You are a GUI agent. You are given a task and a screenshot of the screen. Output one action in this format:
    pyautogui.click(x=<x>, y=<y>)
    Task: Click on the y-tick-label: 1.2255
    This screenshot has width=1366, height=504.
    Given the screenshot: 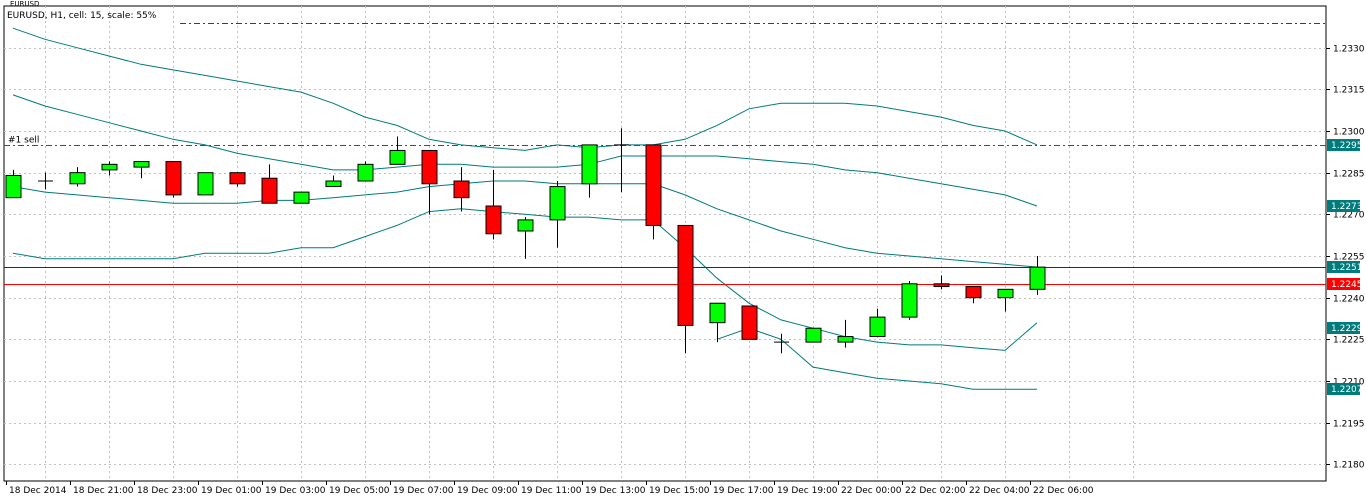 What is the action you would take?
    pyautogui.click(x=1349, y=258)
    